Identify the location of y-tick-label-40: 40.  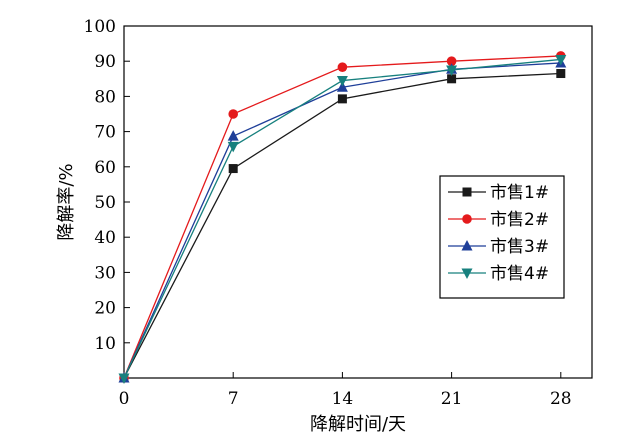
(105, 238).